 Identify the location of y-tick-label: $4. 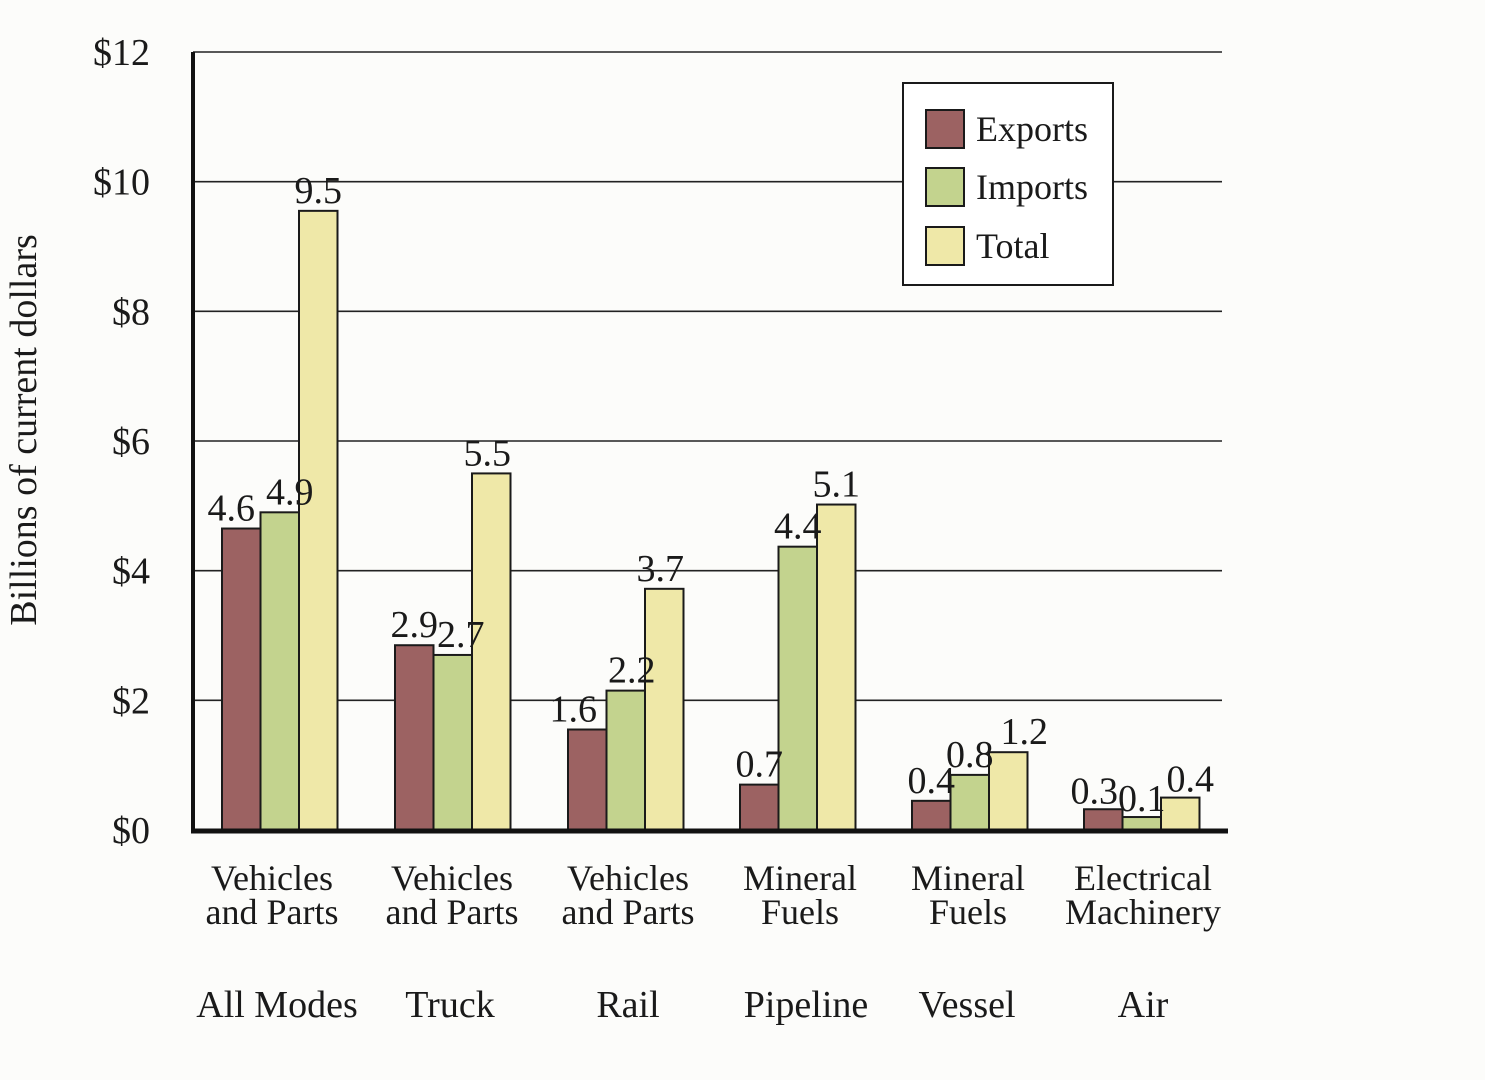
(131, 572).